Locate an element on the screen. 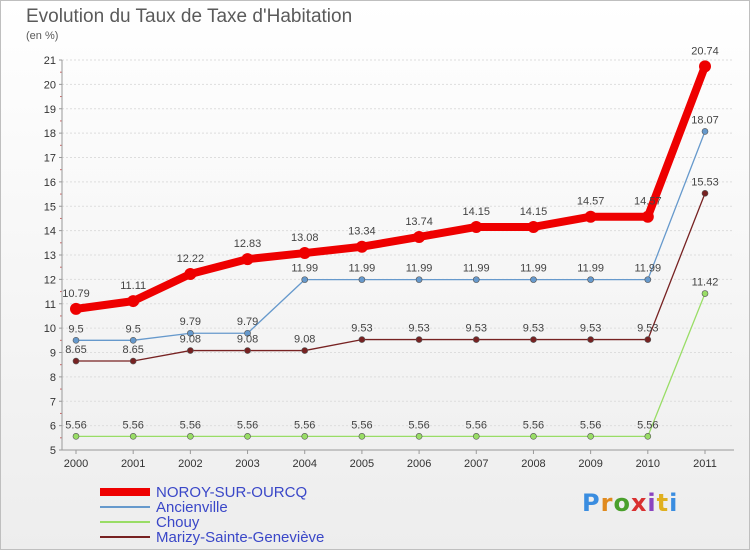 This screenshot has height=550, width=750. y-tick-label: 13 is located at coordinates (50, 256).